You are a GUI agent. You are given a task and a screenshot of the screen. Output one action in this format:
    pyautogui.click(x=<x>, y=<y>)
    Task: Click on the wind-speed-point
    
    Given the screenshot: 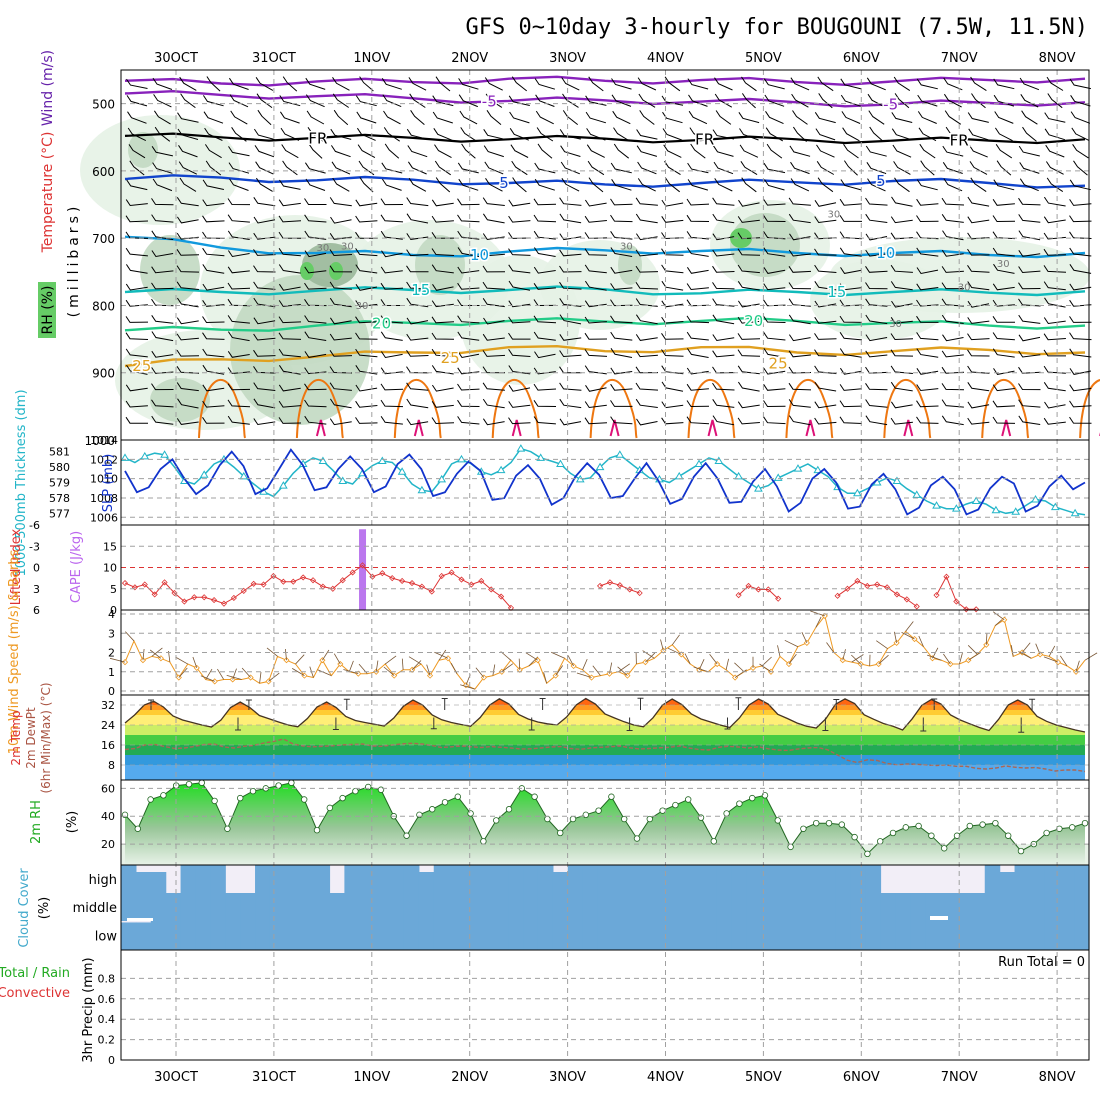 What is the action you would take?
    pyautogui.click(x=196, y=667)
    